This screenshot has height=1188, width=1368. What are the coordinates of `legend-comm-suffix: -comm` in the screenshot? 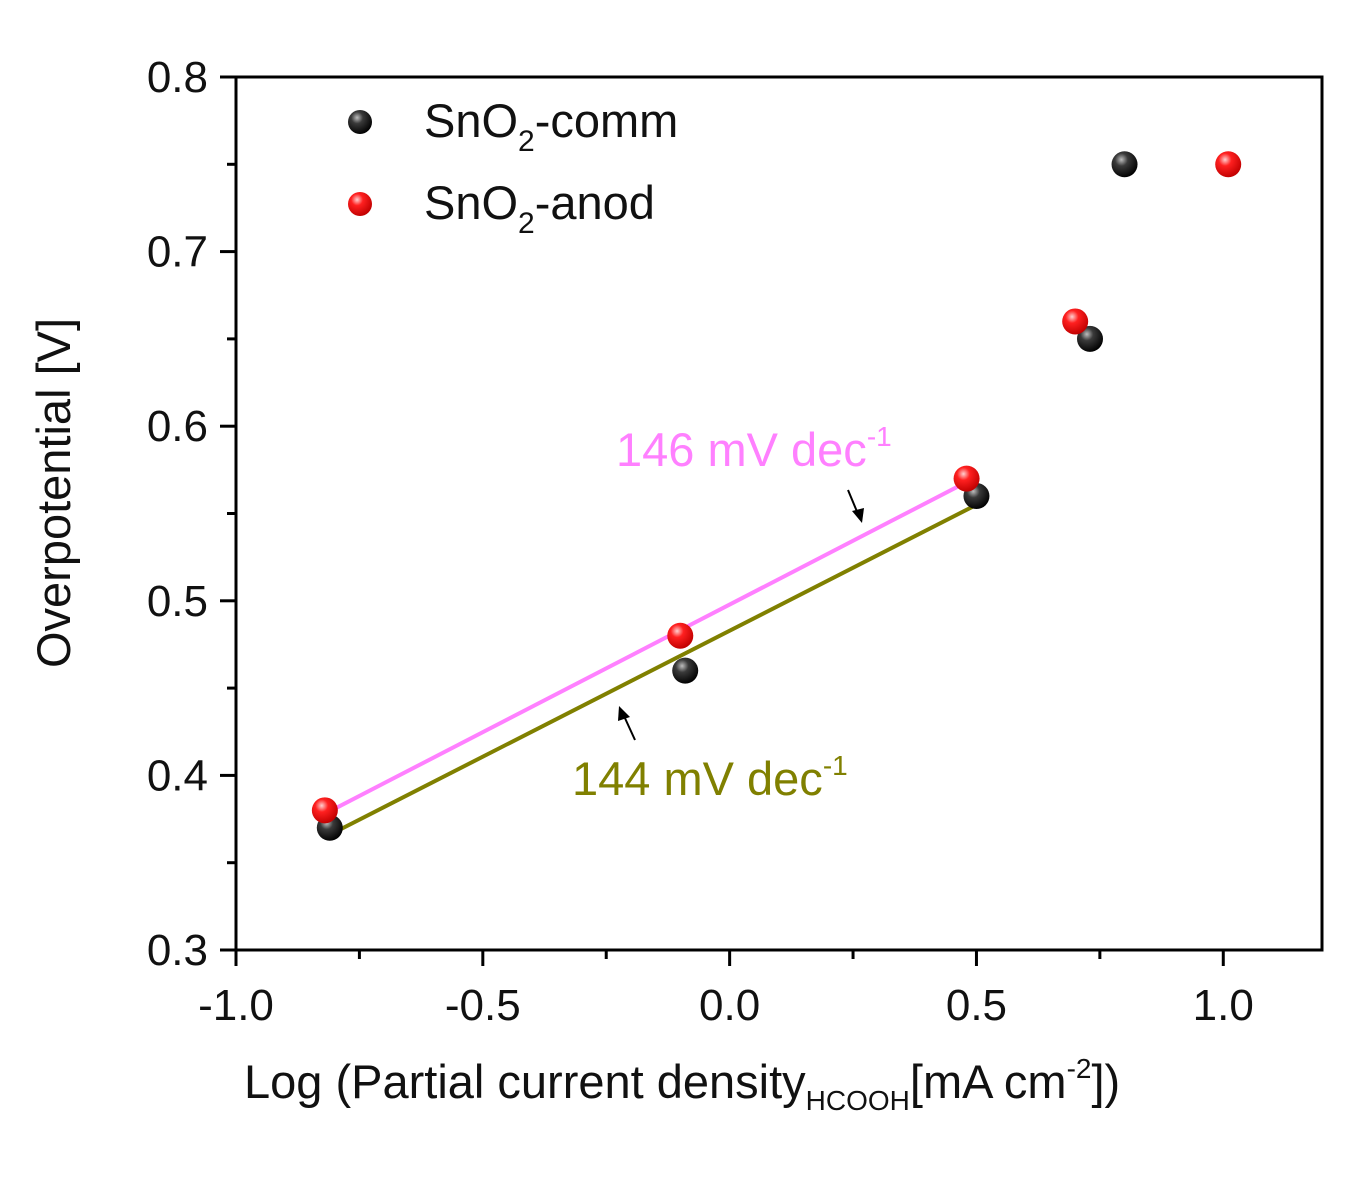 It's located at (607, 120).